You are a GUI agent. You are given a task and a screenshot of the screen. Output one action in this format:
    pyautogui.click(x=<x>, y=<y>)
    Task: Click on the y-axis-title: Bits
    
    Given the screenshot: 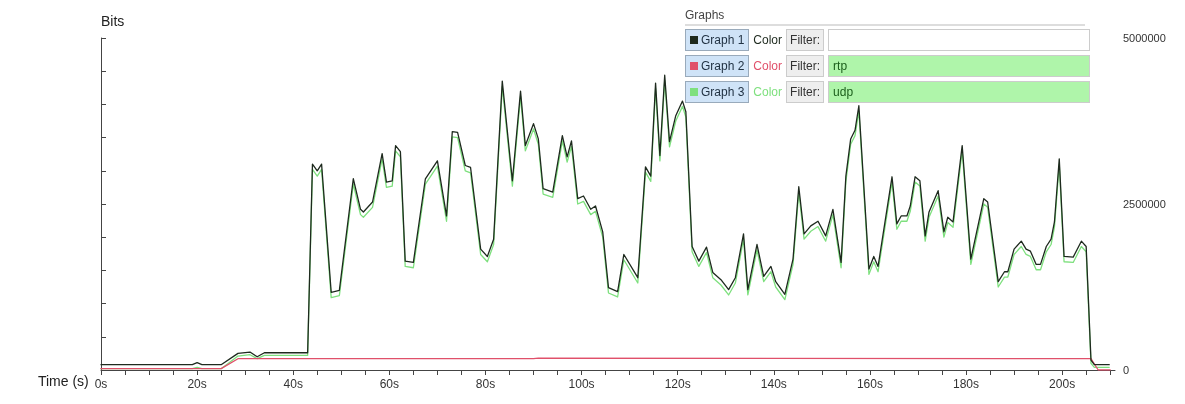 What is the action you would take?
    pyautogui.click(x=113, y=21)
    